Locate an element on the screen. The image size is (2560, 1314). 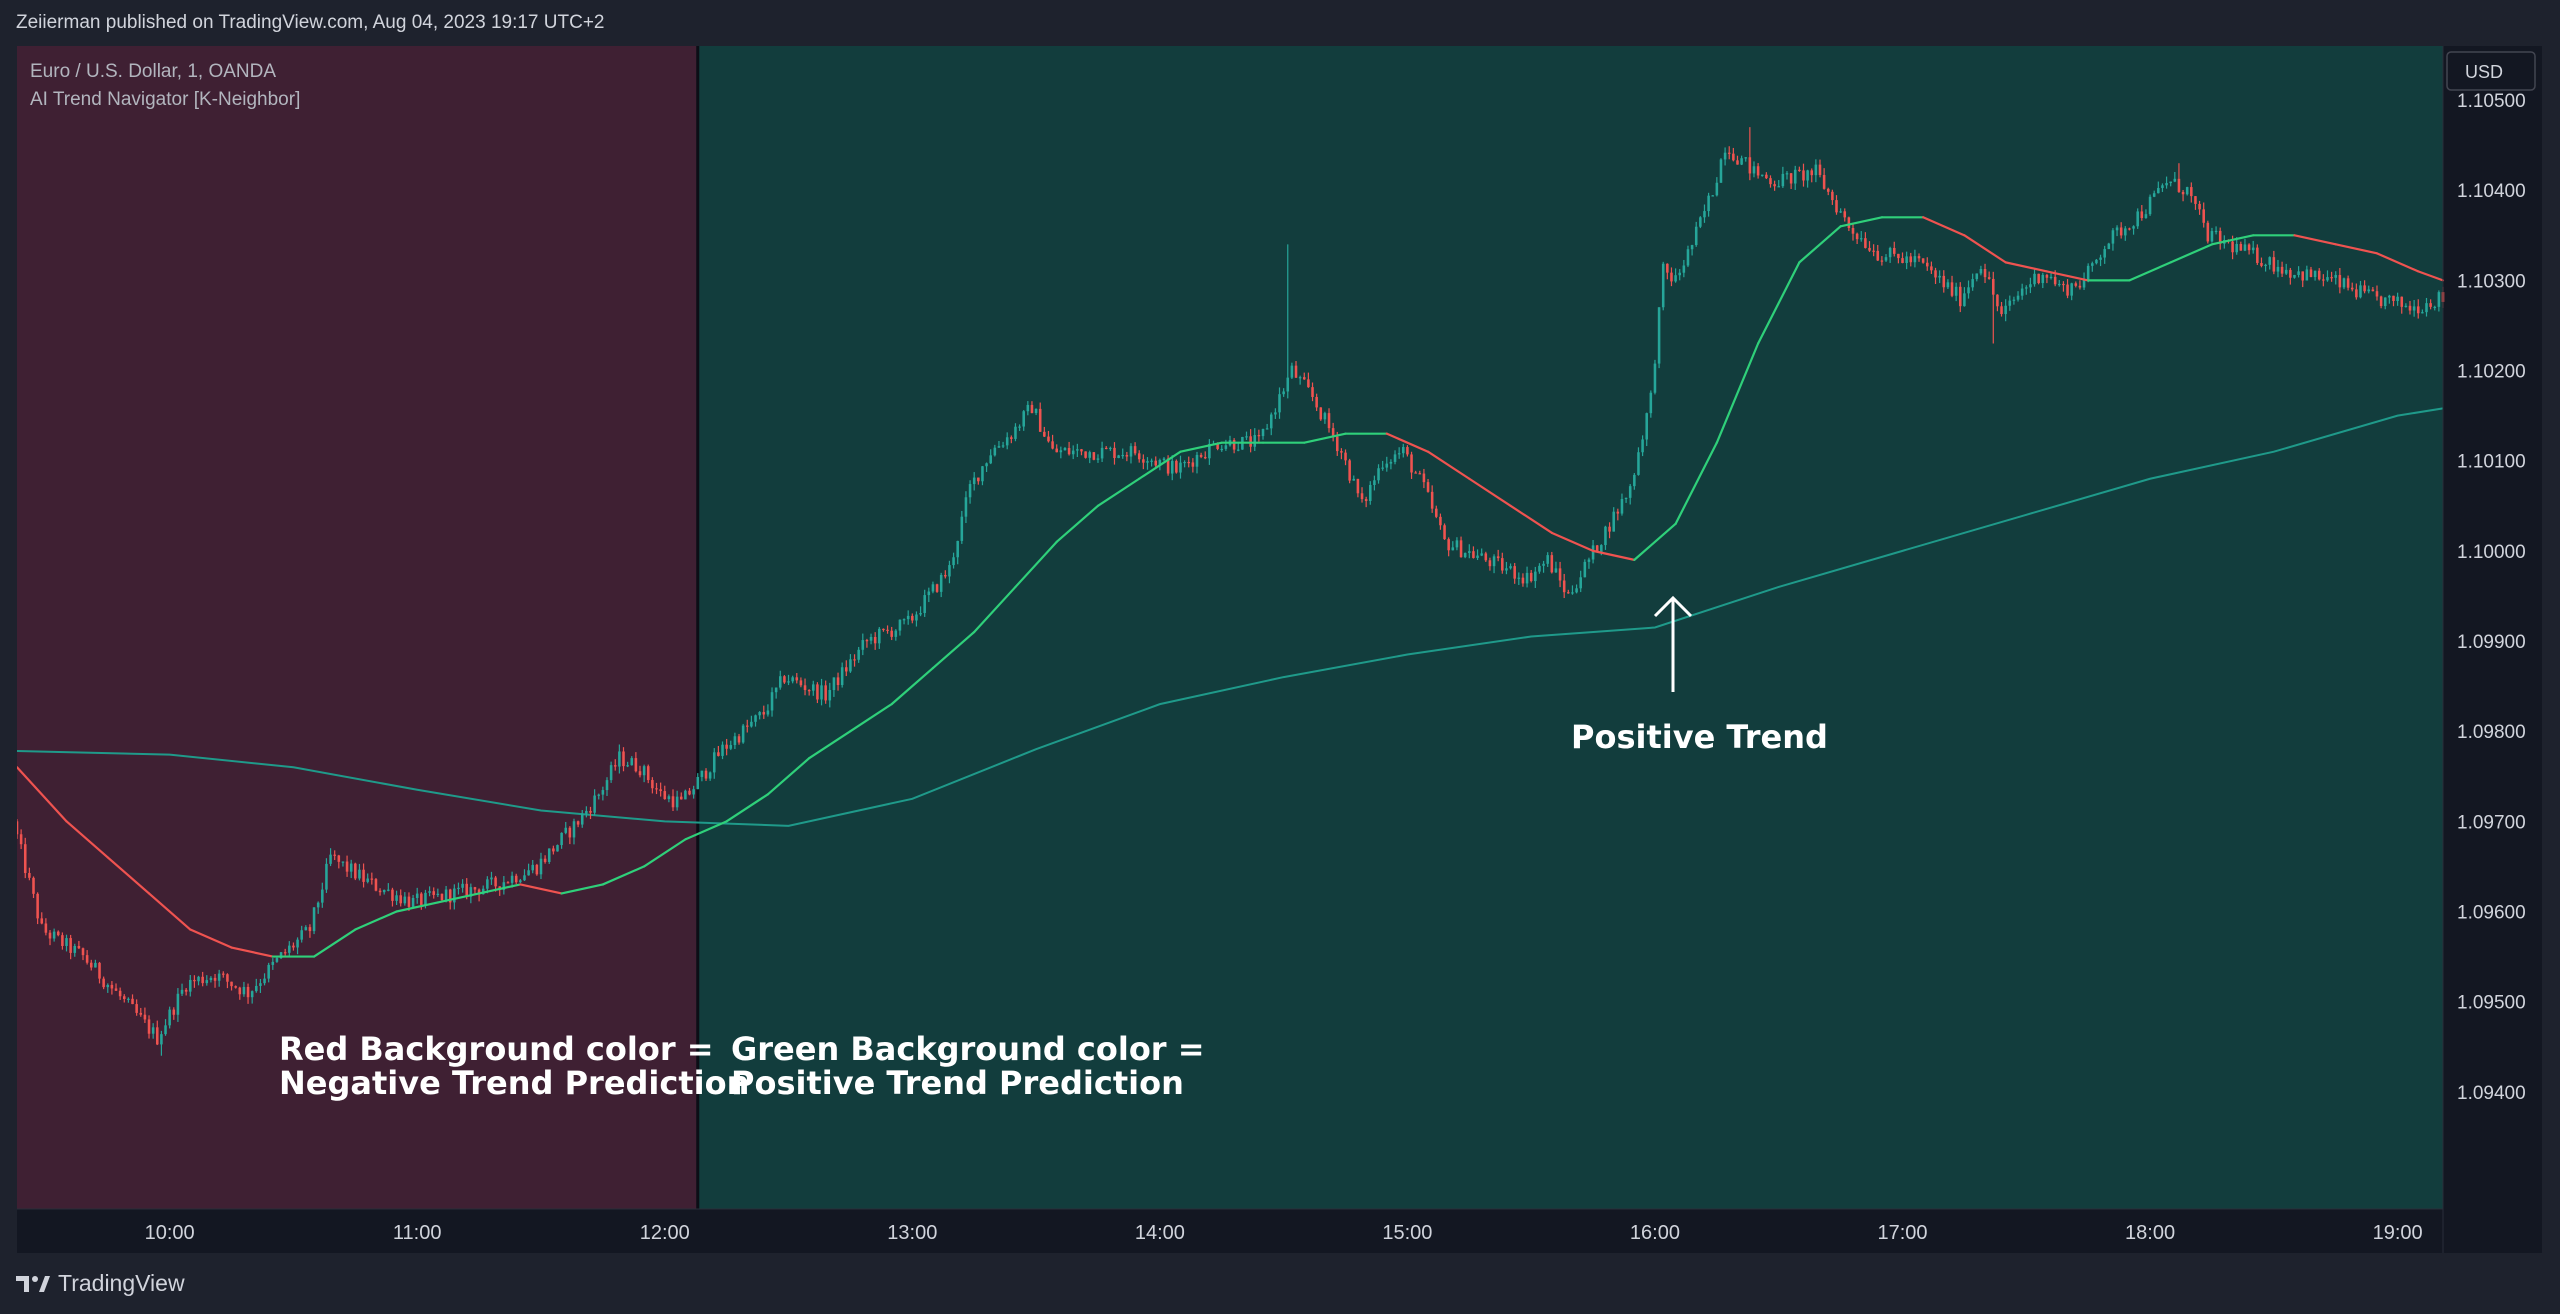
currency-button: USD is located at coordinates (2491, 71).